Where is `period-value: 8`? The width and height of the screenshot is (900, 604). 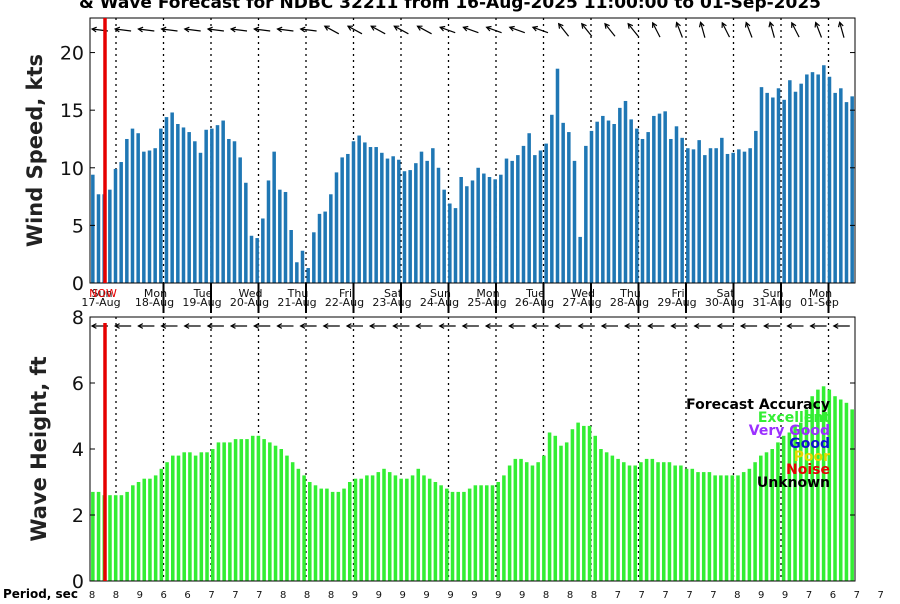 period-value: 8 is located at coordinates (92, 595).